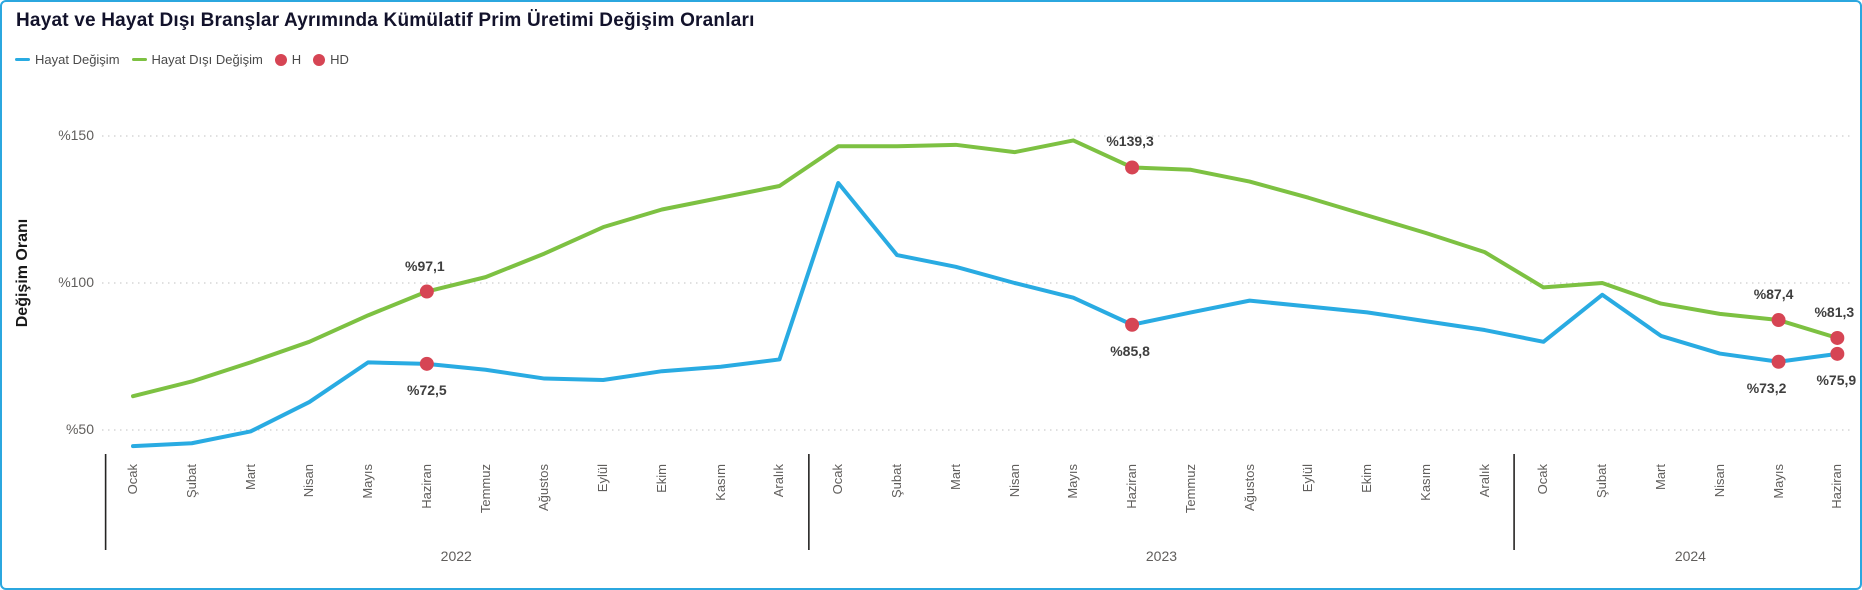 The image size is (1862, 590). What do you see at coordinates (1690, 556) in the screenshot?
I see `year-label: 2024` at bounding box center [1690, 556].